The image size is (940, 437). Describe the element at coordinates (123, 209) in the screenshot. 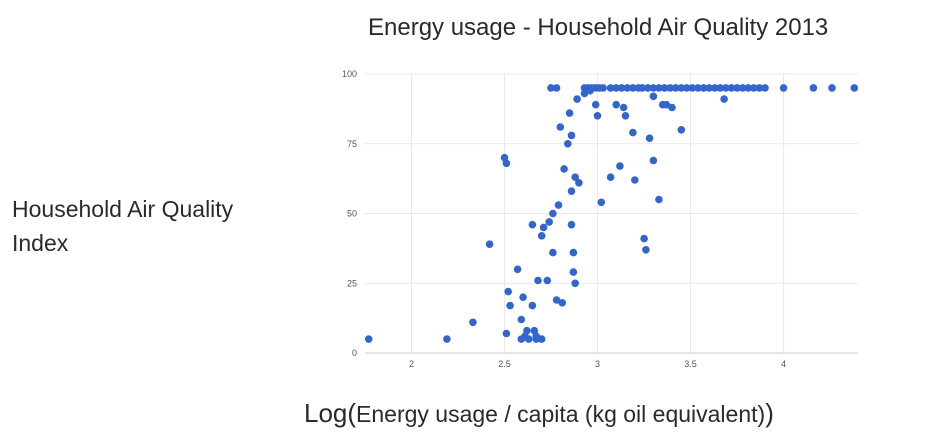

I see `y-axis-label-line-1: Household Air Quality` at that location.